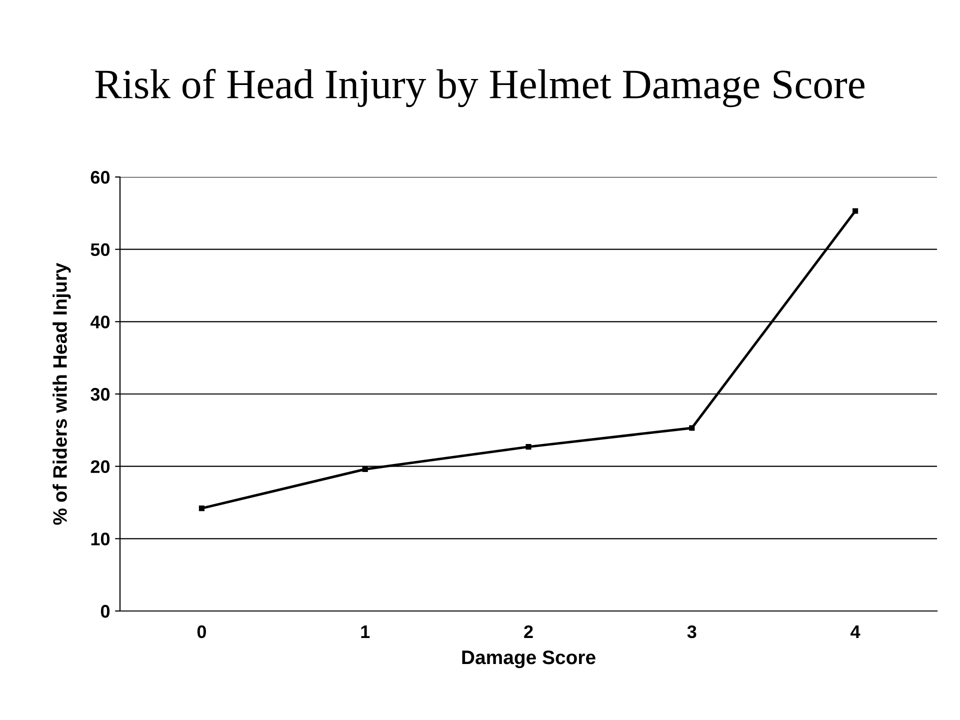  What do you see at coordinates (100, 394) in the screenshot?
I see `y-tick-label: 30` at bounding box center [100, 394].